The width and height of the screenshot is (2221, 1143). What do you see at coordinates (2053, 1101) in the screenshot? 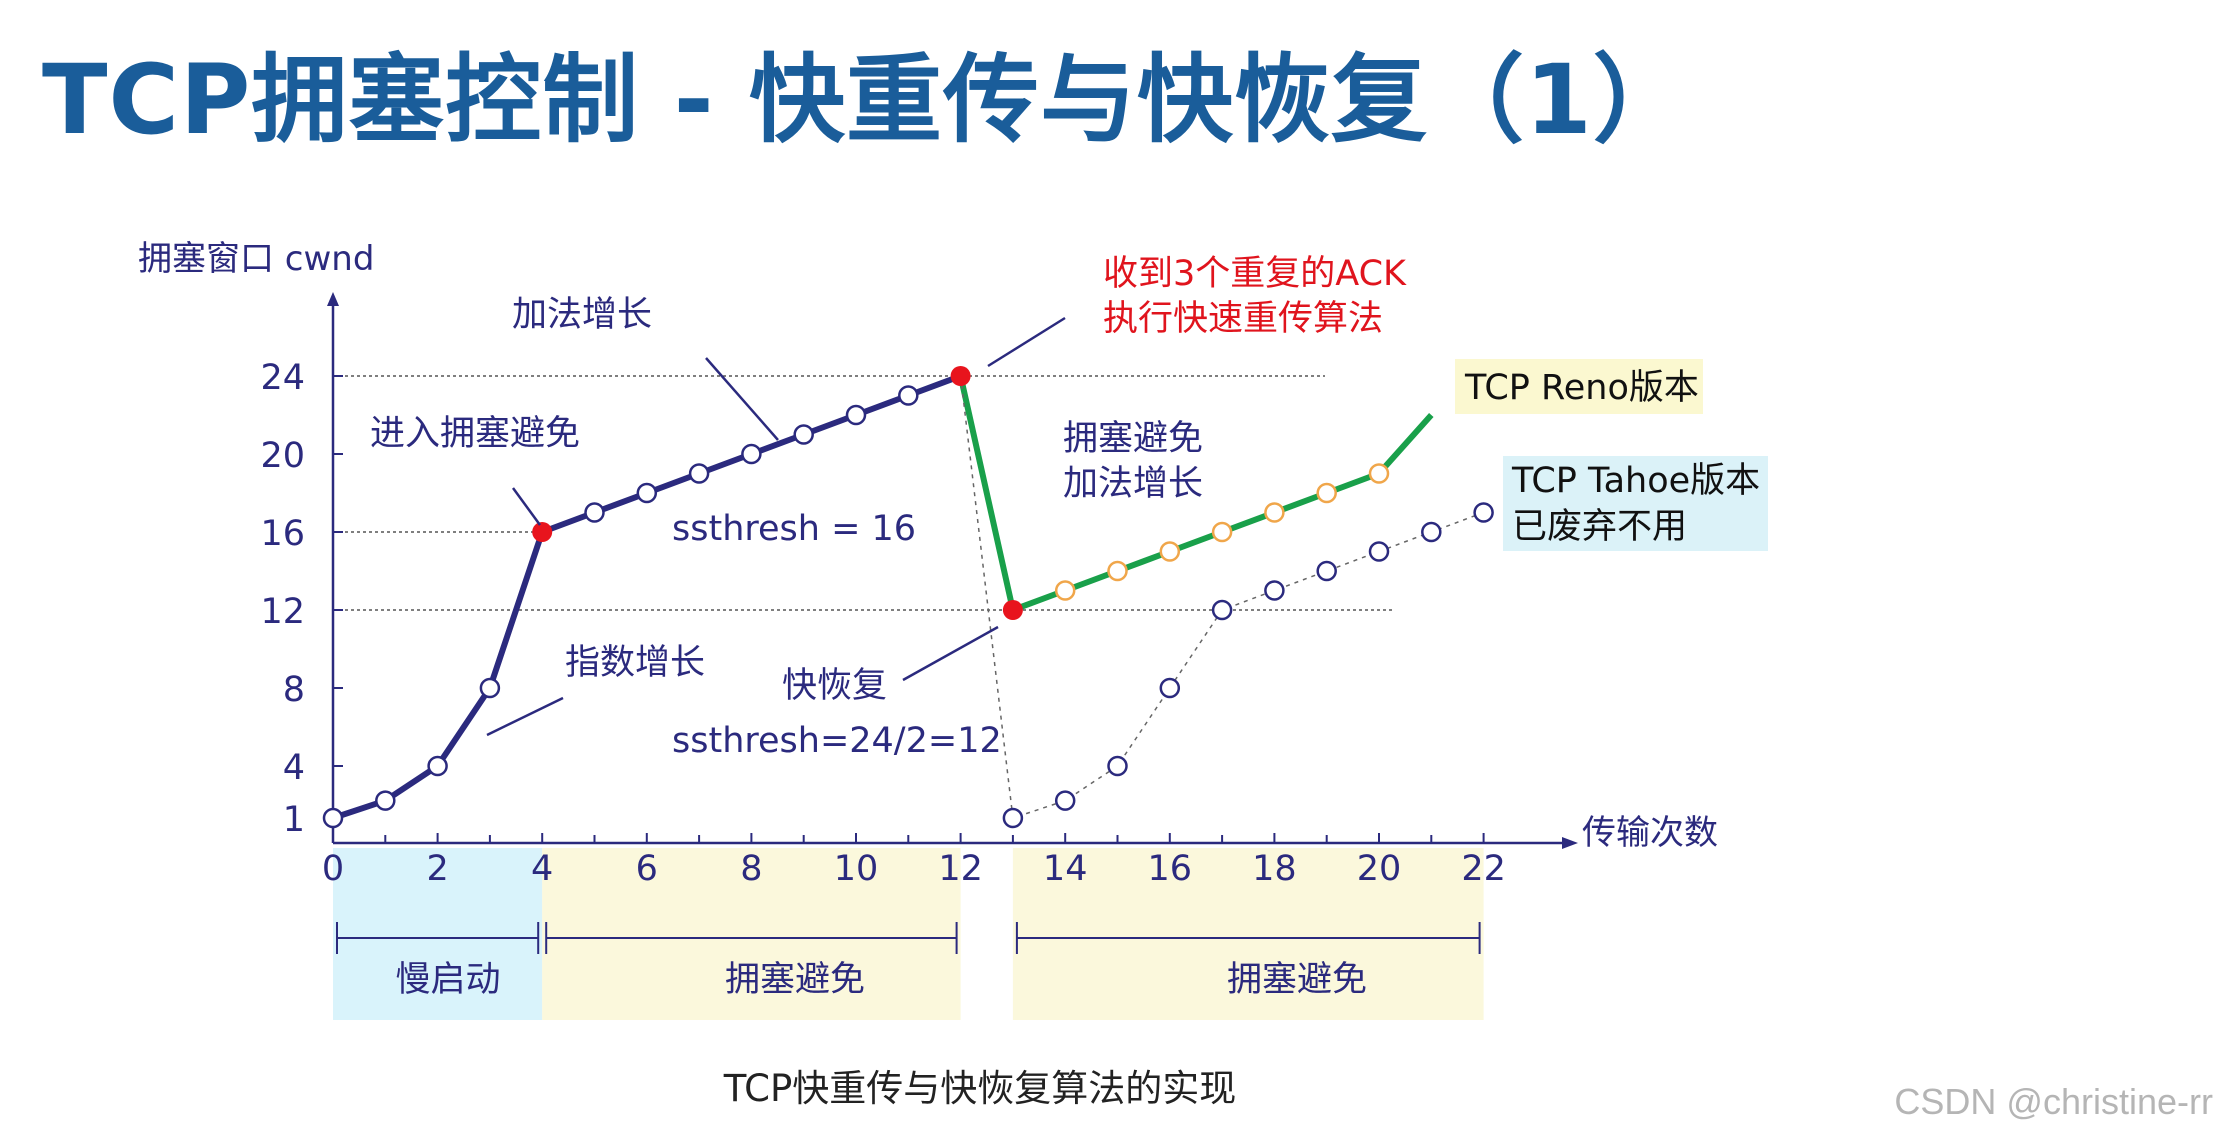
I see `watermark: CSDN @christine-rr` at bounding box center [2053, 1101].